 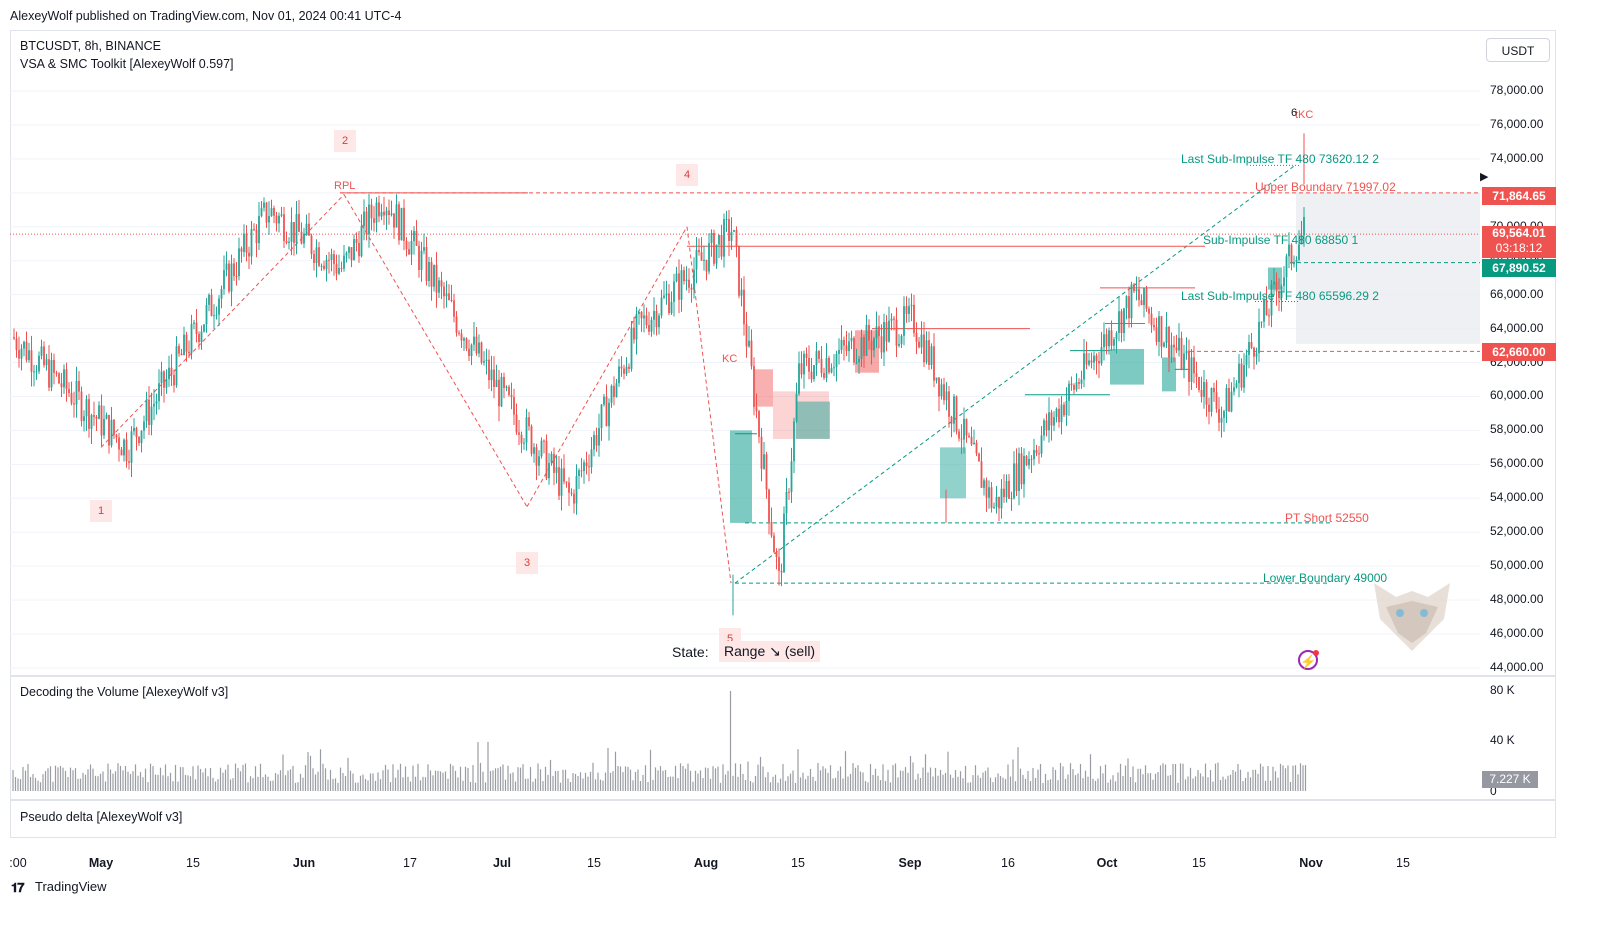 What do you see at coordinates (127, 64) in the screenshot?
I see `indicator-line: VSA & SMC Toolkit [AlexeyWolf 0.597]` at bounding box center [127, 64].